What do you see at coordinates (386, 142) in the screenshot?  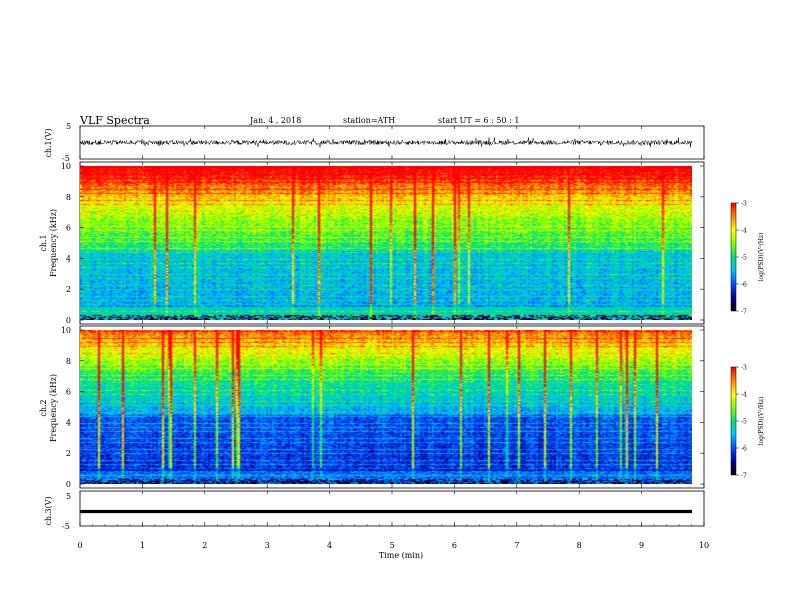 I see `ch1-waveform-trace` at bounding box center [386, 142].